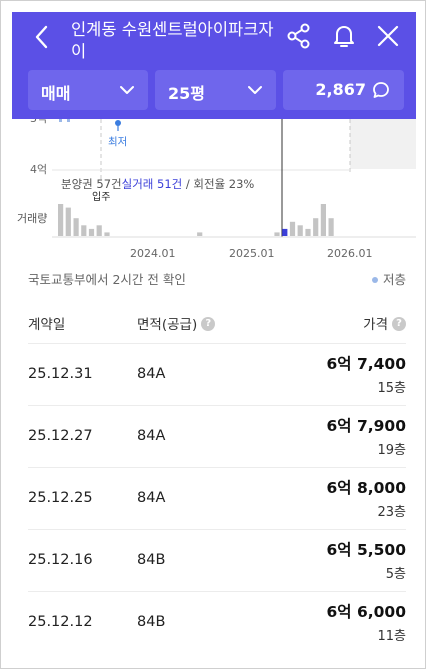  Describe the element at coordinates (38, 122) in the screenshot. I see `y-label-3: 3억` at that location.